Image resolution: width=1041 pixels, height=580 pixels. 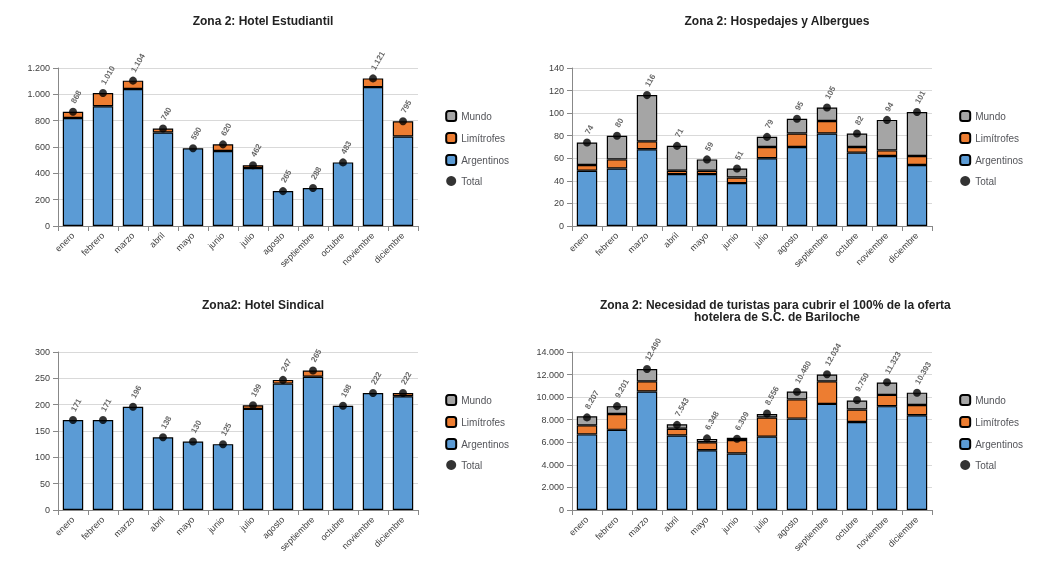 What do you see at coordinates (38, 94) in the screenshot?
I see `y-tick-label: 1.000` at bounding box center [38, 94].